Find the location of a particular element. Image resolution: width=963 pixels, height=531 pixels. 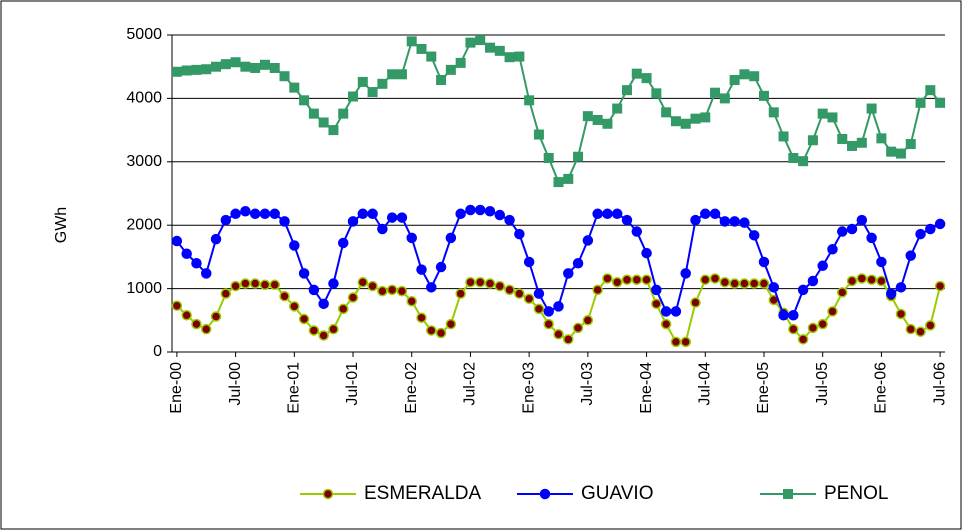

y-axis-label: GWh is located at coordinates (61, 225).